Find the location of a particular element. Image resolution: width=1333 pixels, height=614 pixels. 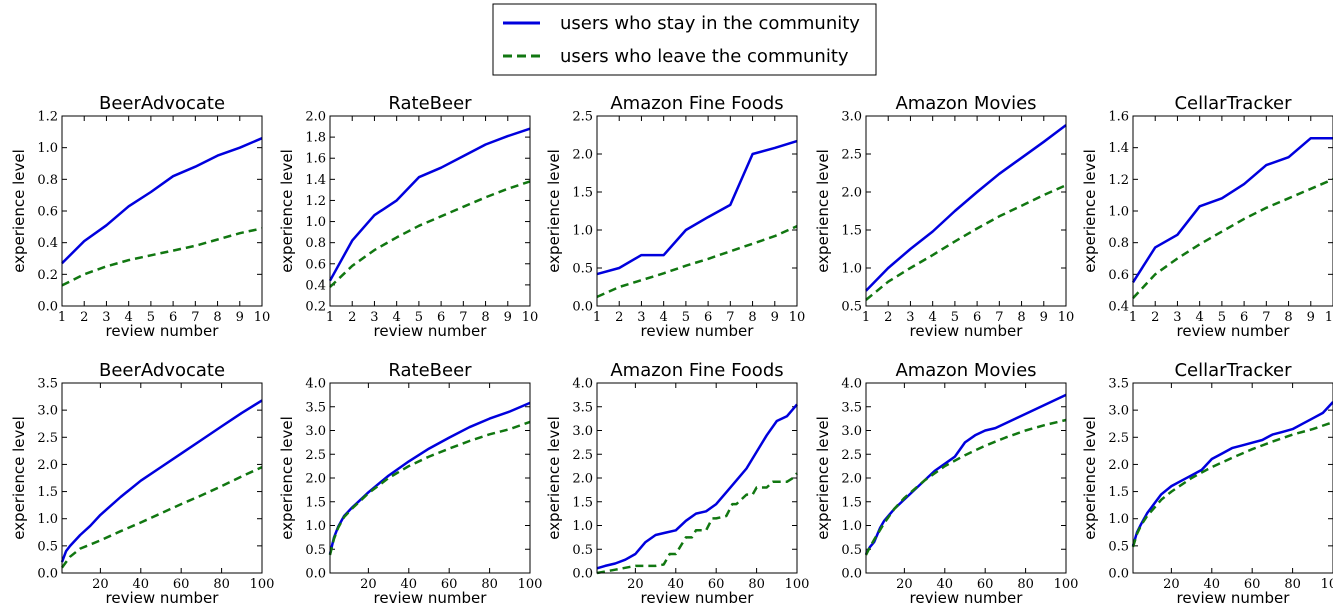

y-tick-label: 0.2 is located at coordinates (315, 307).